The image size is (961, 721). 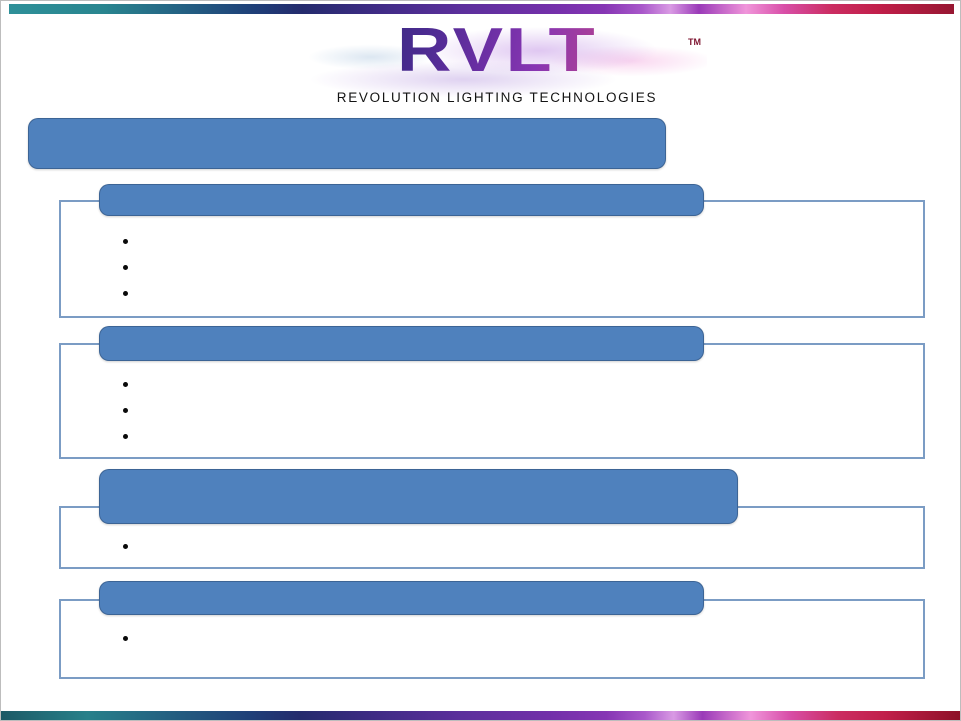 I want to click on section-3-bullet-list, so click(x=130, y=546).